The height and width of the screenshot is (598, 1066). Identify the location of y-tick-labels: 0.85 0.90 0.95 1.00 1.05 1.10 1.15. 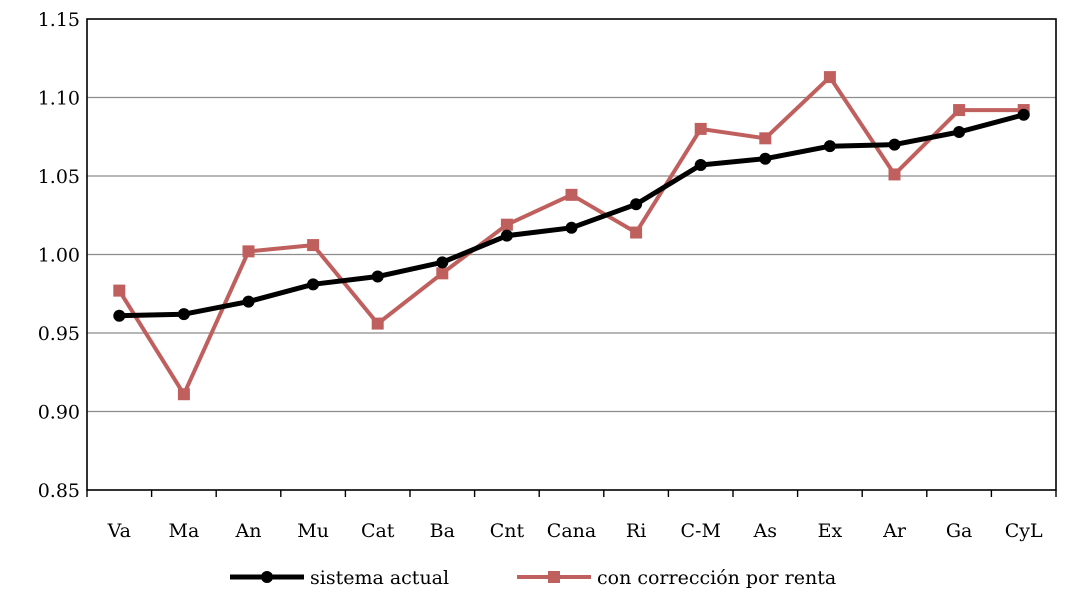
(59, 255).